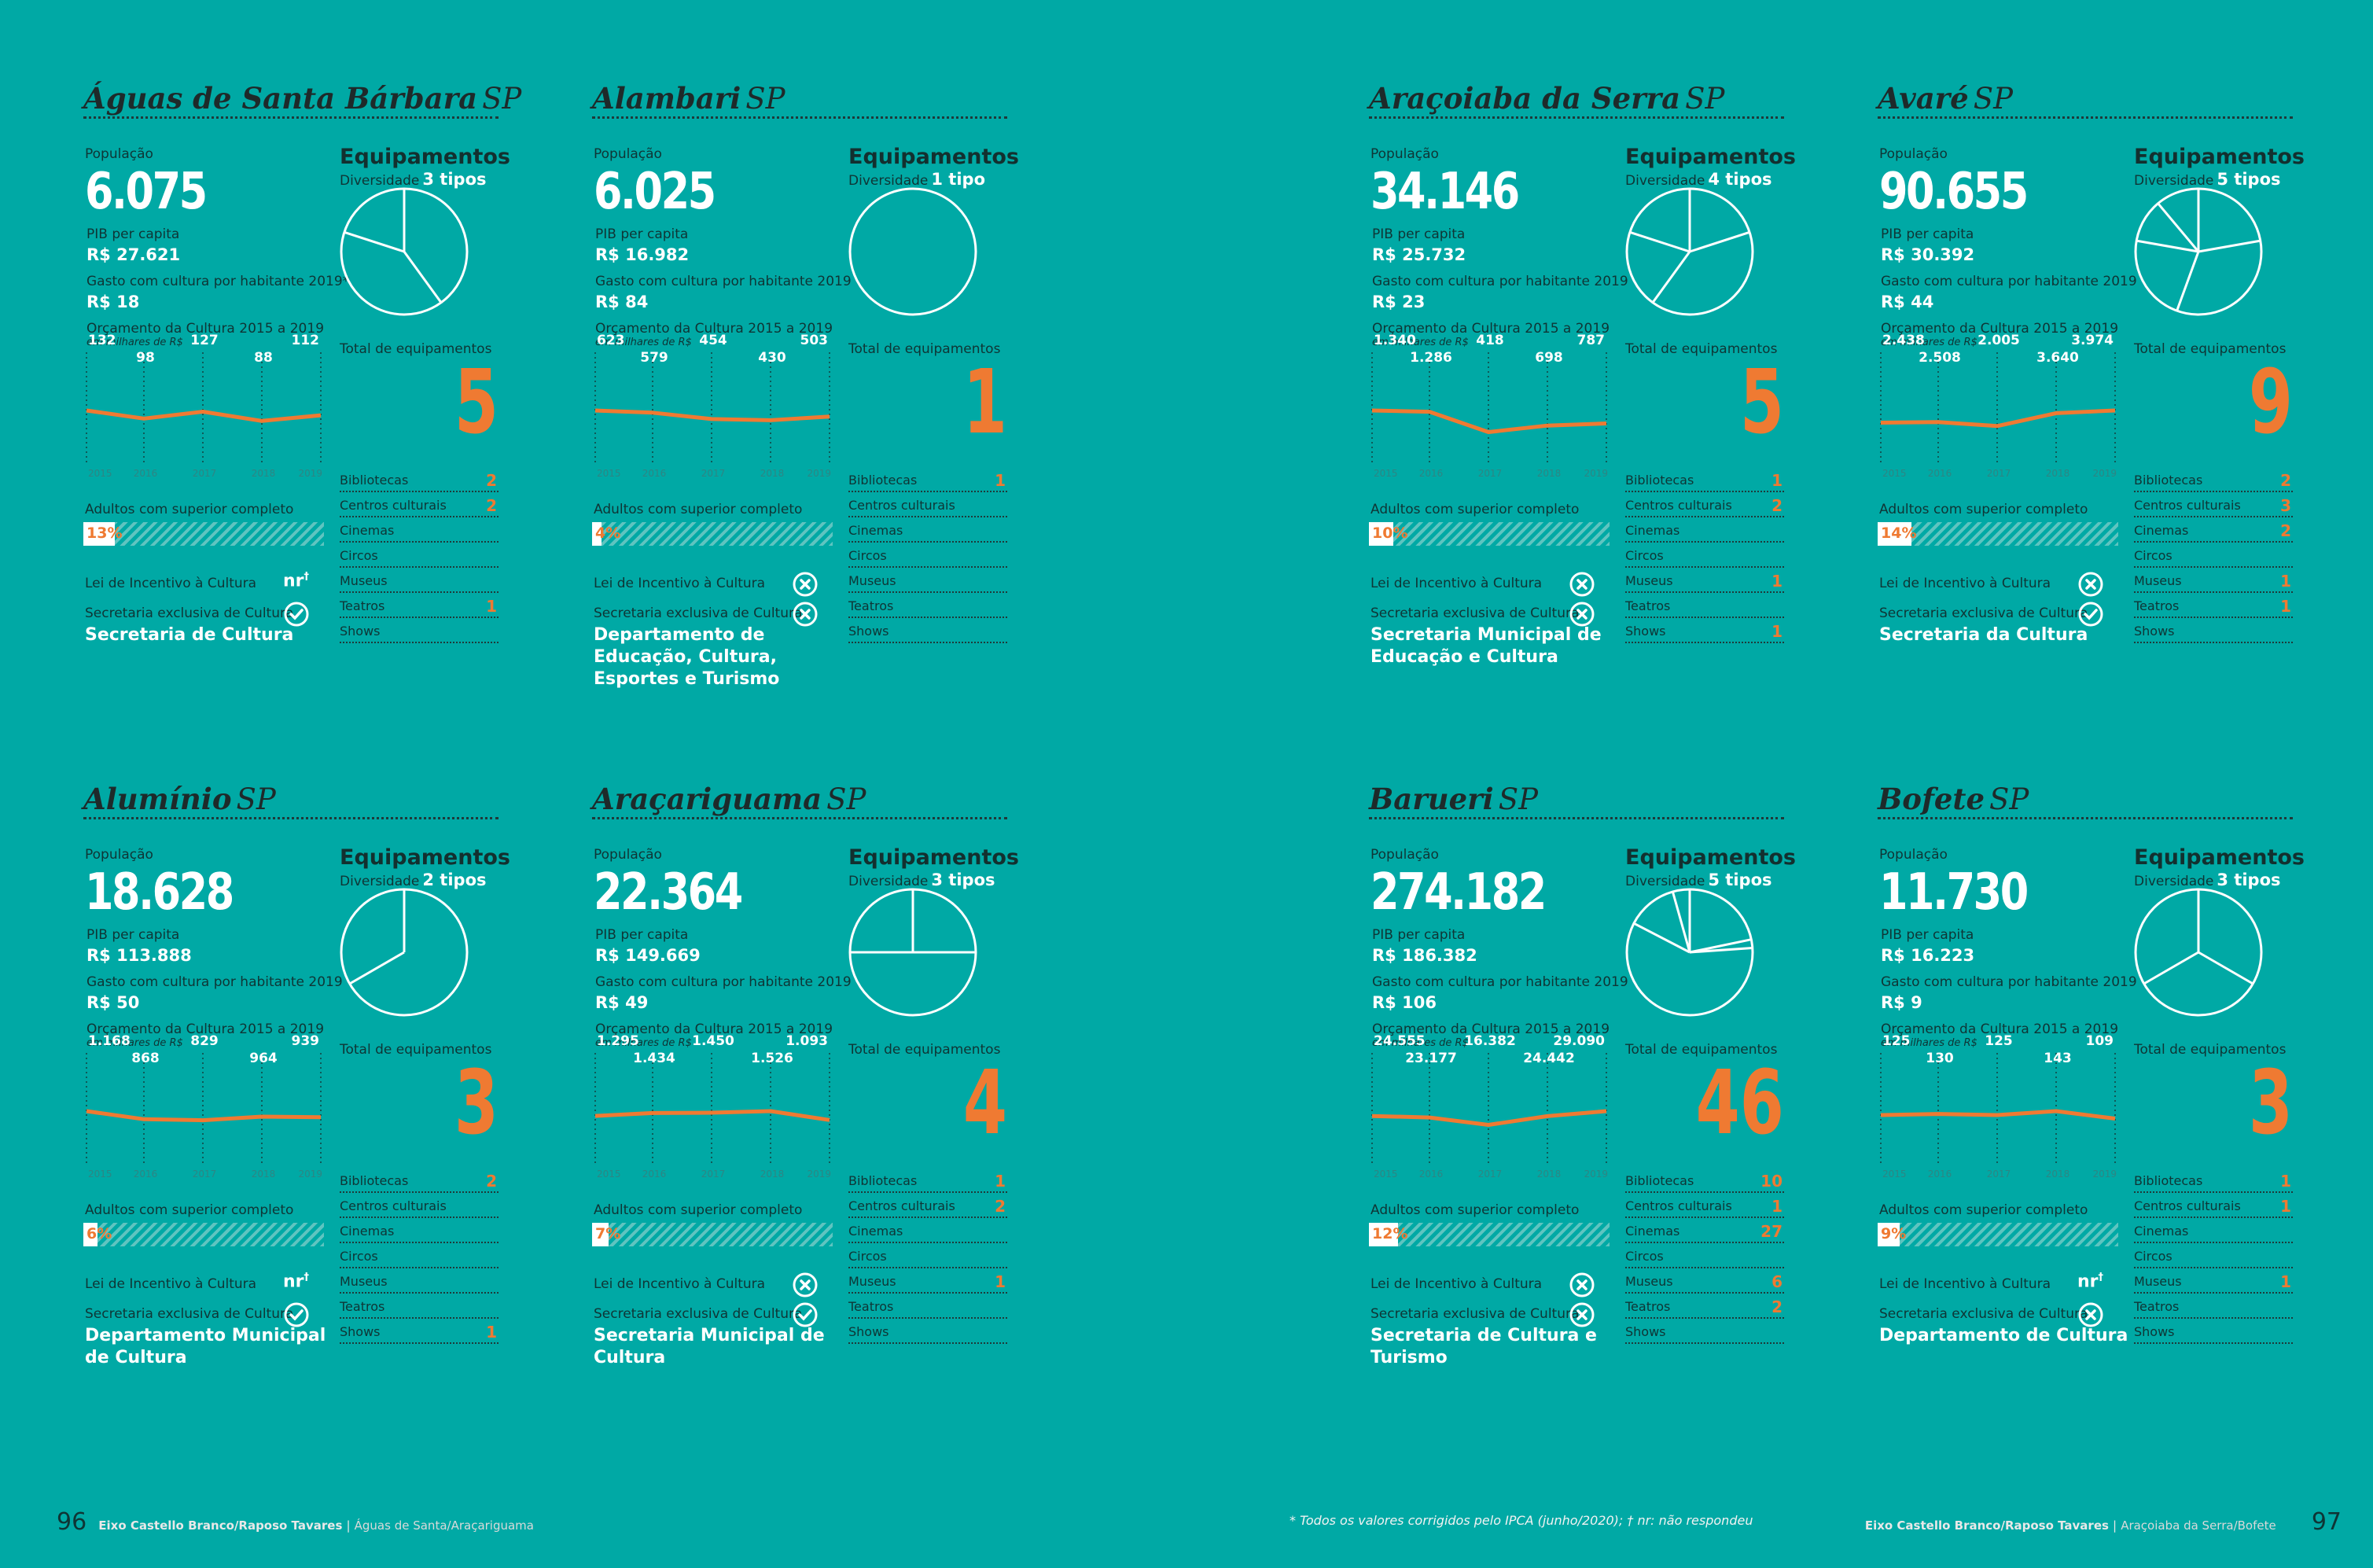 This screenshot has height=1568, width=2373. Describe the element at coordinates (393, 505) in the screenshot. I see `equipment-type: Centros culturais` at that location.